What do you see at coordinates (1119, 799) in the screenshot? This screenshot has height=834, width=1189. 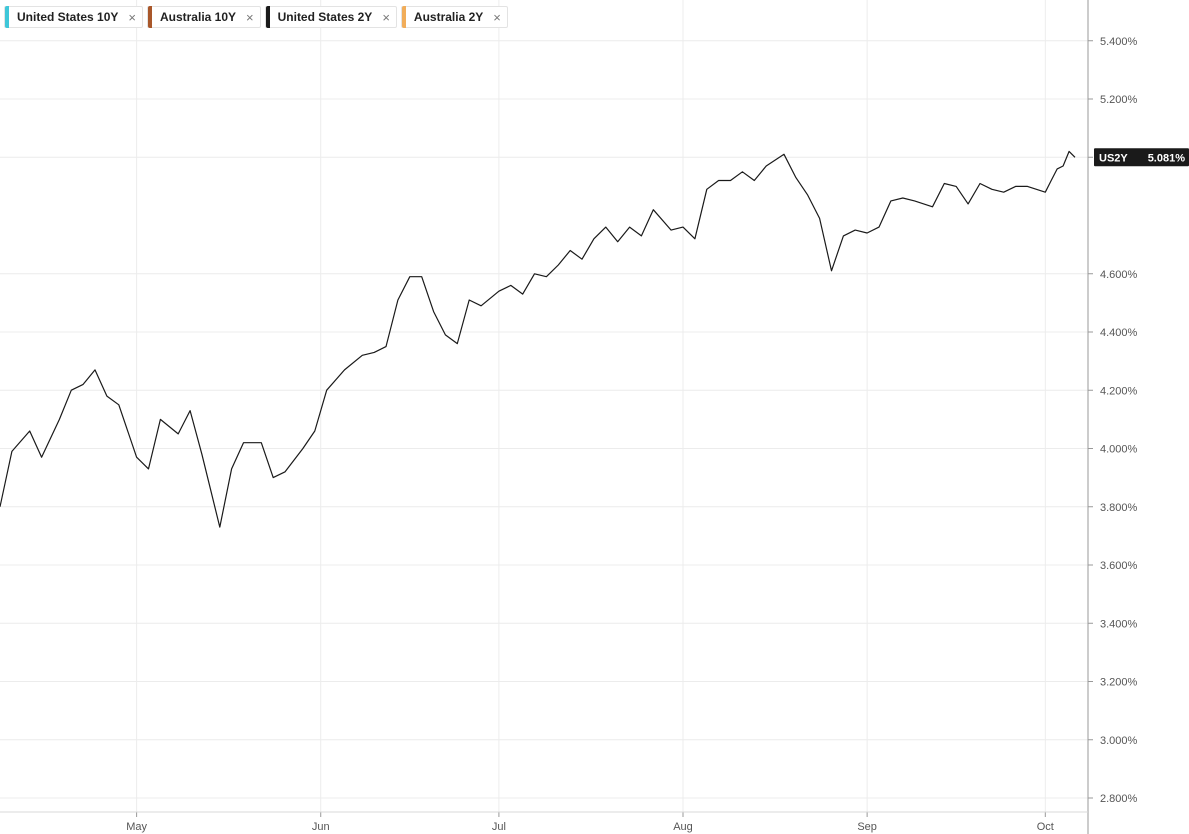 I see `y-tick-label: 2.800%` at bounding box center [1119, 799].